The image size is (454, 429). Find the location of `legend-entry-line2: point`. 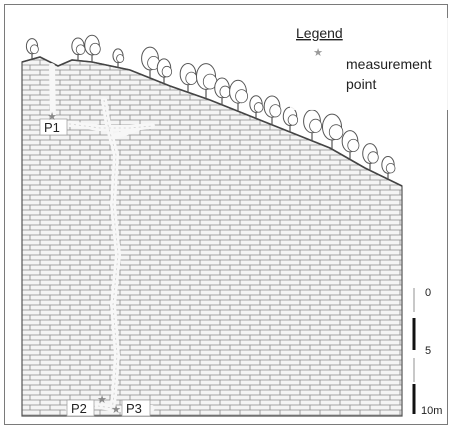

legend-entry-line2: point is located at coordinates (361, 84).